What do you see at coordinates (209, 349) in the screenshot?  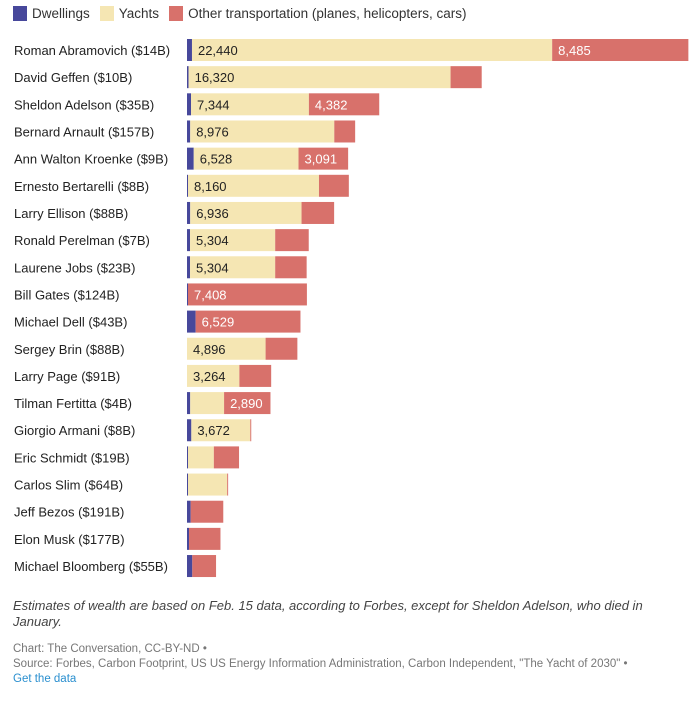 I see `data-label-yachts: 4,896` at bounding box center [209, 349].